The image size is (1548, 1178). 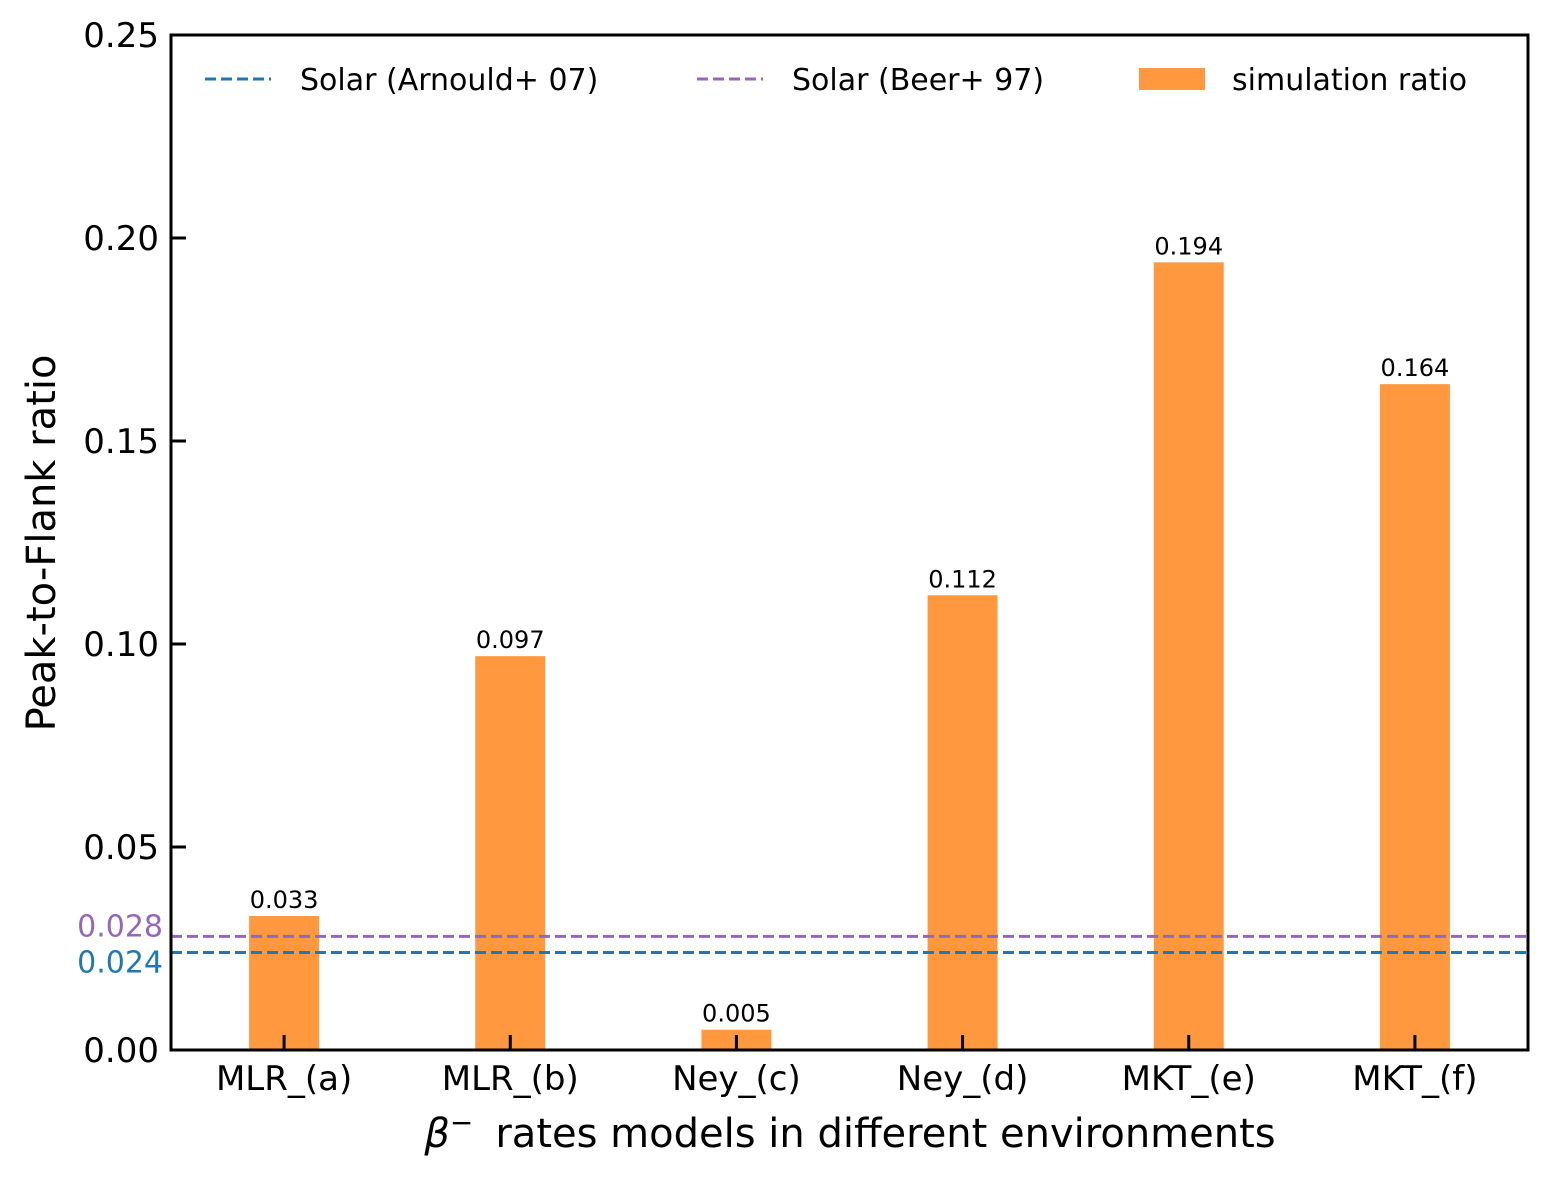 I want to click on bar-MKT_(e), so click(x=1188, y=656).